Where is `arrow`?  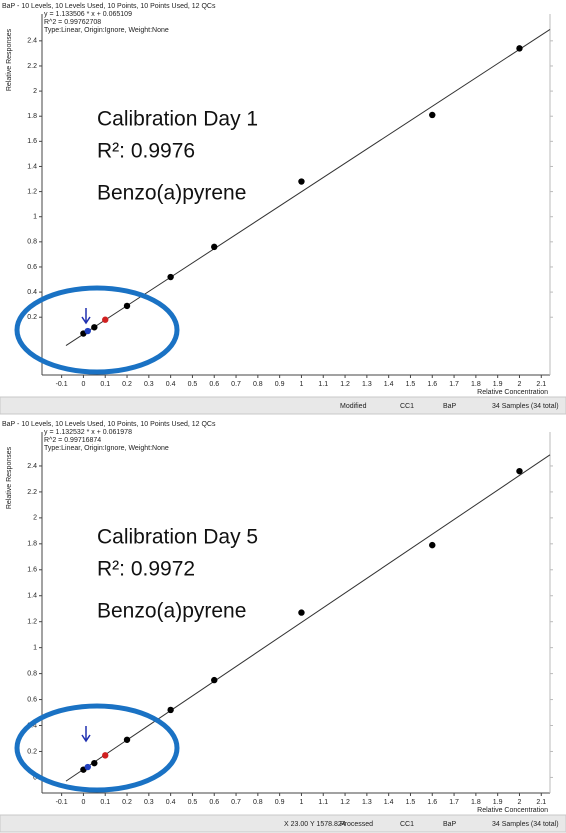
arrow is located at coordinates (86, 734).